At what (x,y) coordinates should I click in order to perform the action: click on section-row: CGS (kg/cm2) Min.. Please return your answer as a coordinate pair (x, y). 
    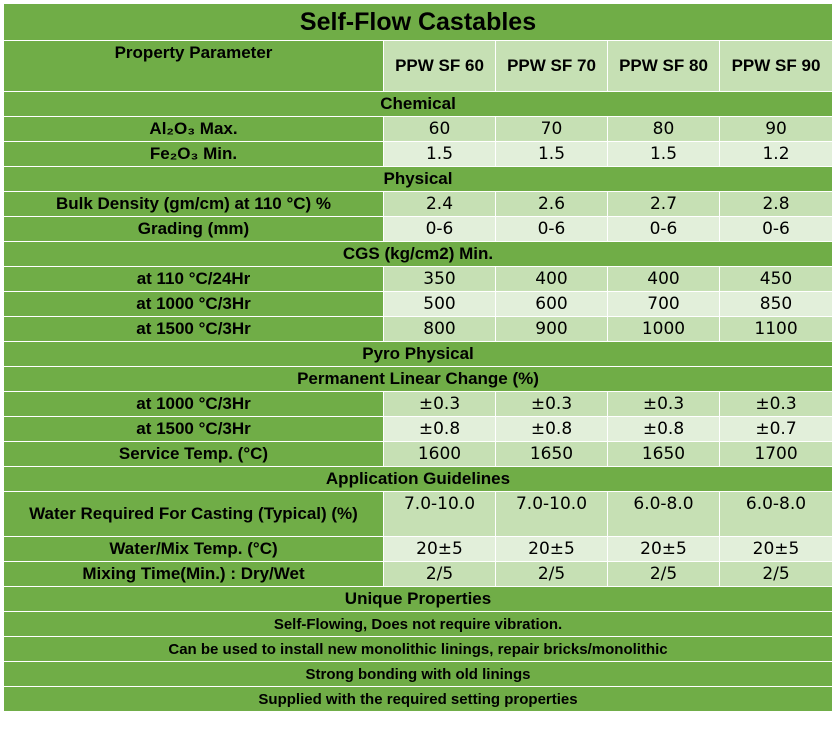
    Looking at the image, I should click on (418, 254).